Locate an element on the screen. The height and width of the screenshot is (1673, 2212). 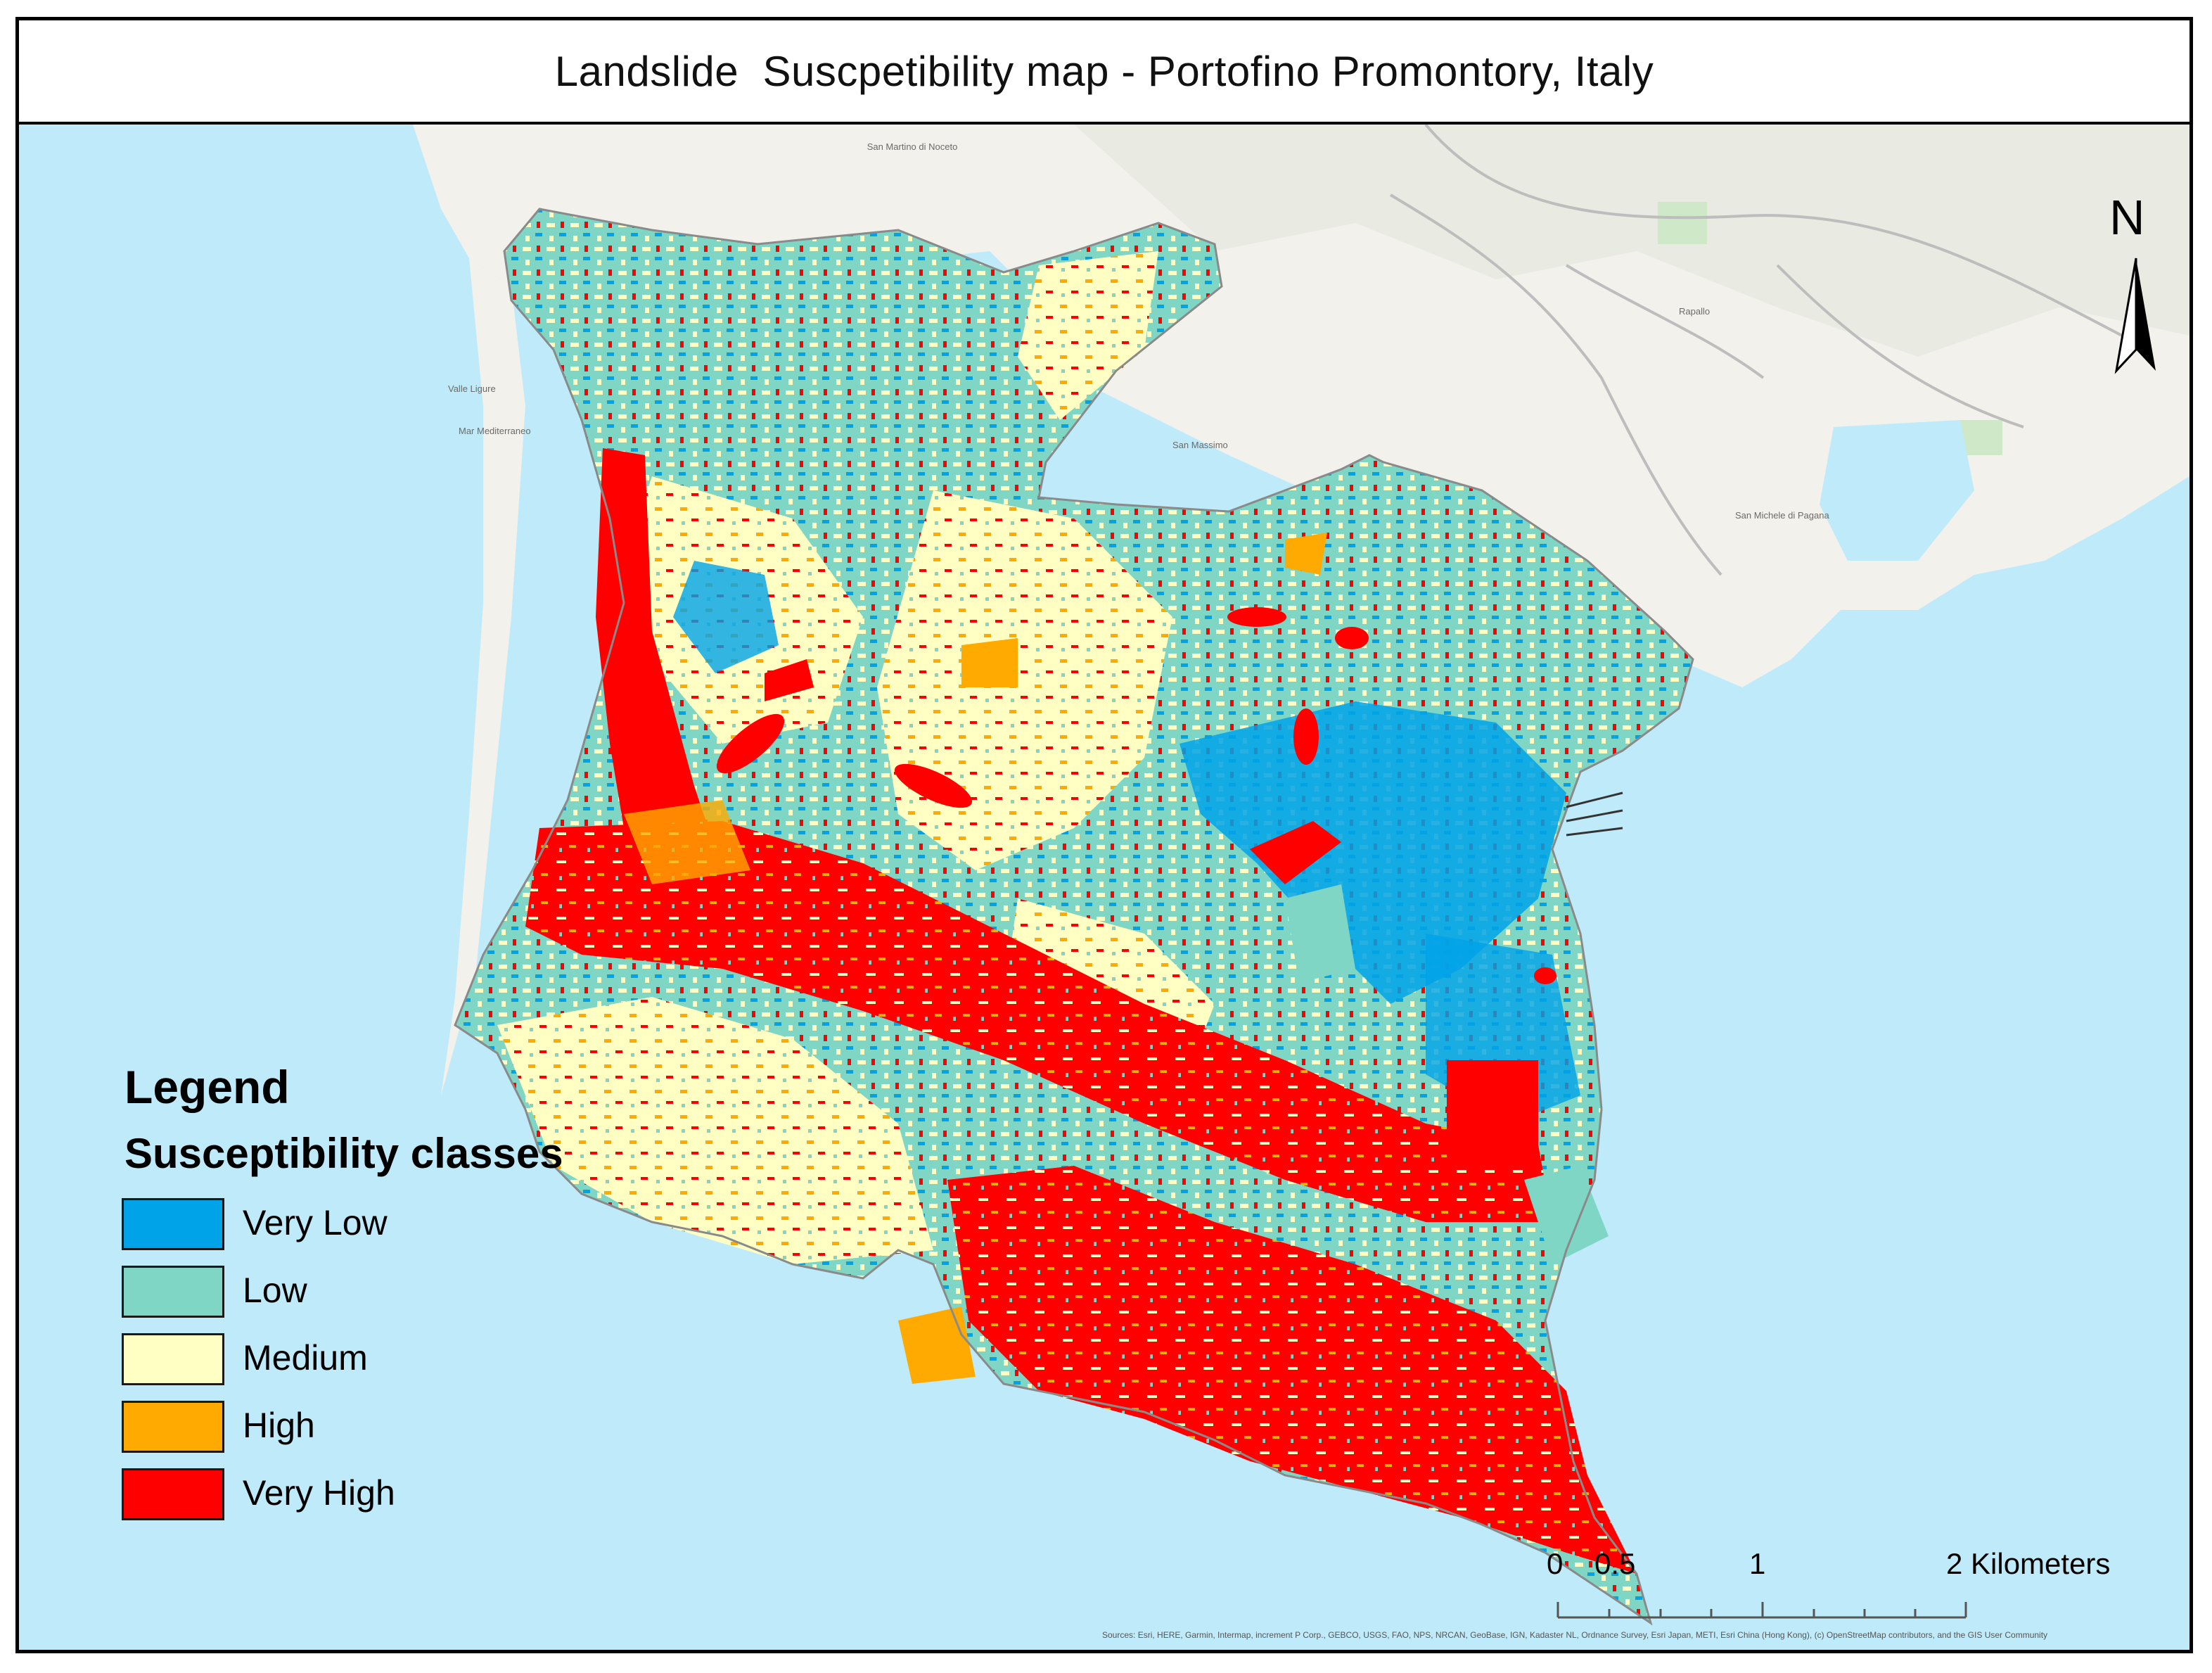
scale-label-2-km: 2 Kilometers is located at coordinates (2028, 1563).